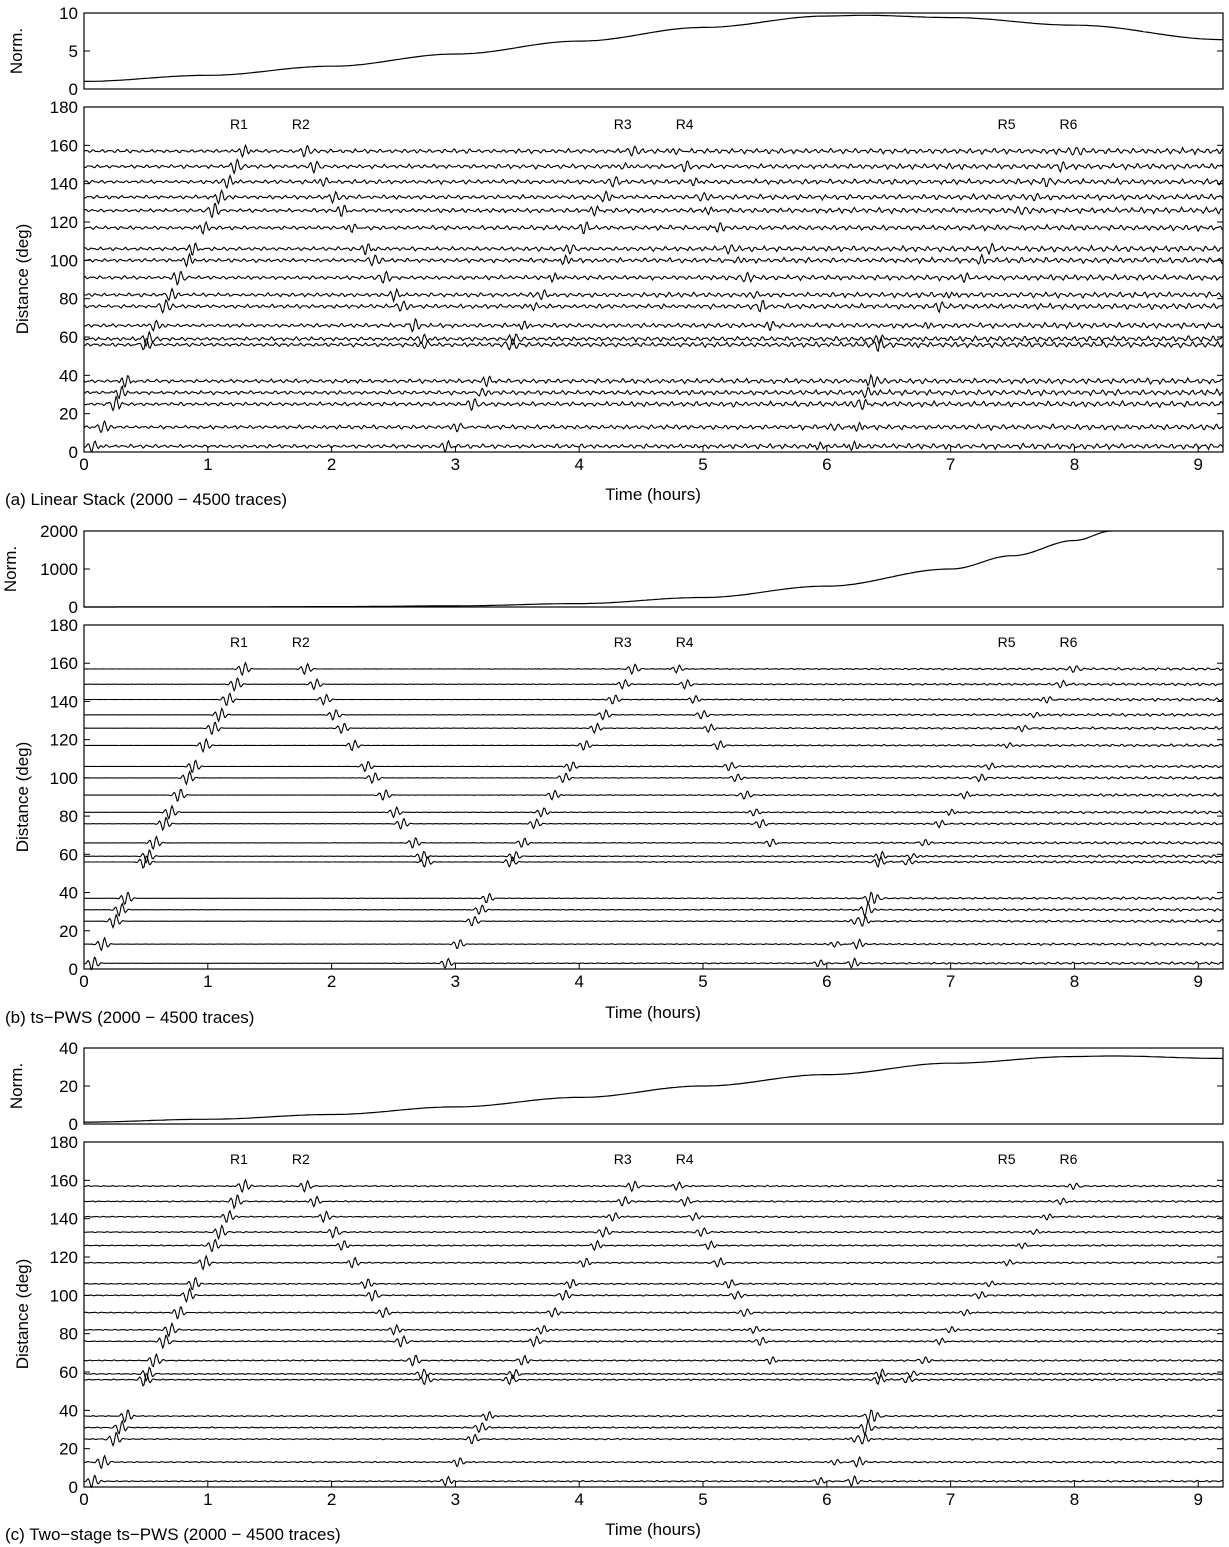 This screenshot has height=1547, width=1229. Describe the element at coordinates (16, 51) in the screenshot. I see `norm-ylabel: Norm.` at that location.